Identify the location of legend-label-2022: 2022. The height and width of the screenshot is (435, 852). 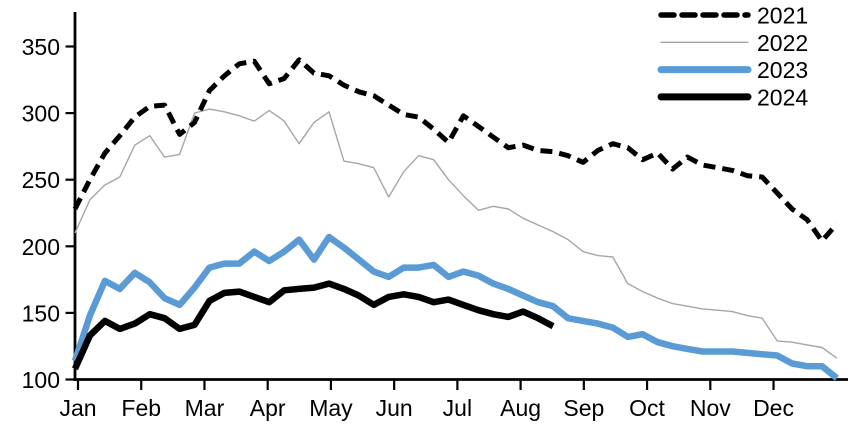
(782, 43).